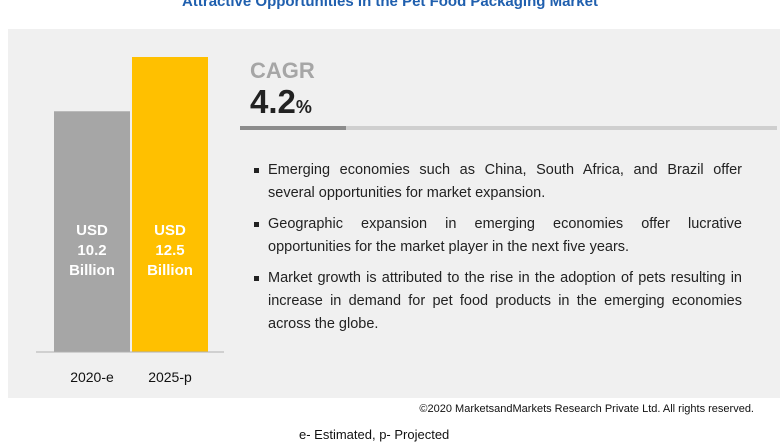 The image size is (780, 442). What do you see at coordinates (92, 377) in the screenshot?
I see `category-label: 2020-e` at bounding box center [92, 377].